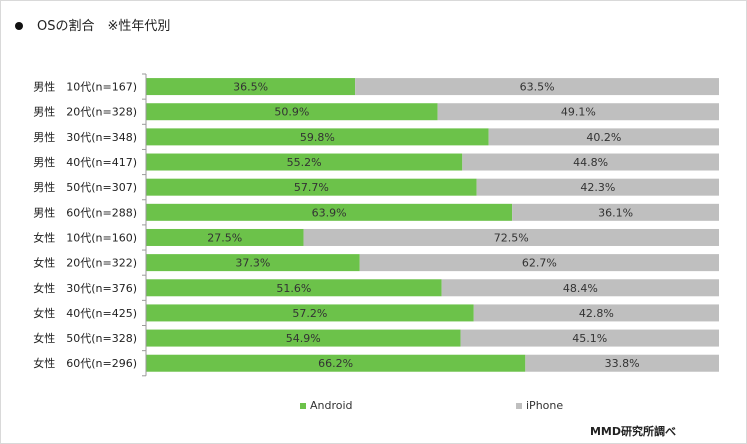 The height and width of the screenshot is (444, 747). I want to click on data-label: 36.5%, so click(250, 87).